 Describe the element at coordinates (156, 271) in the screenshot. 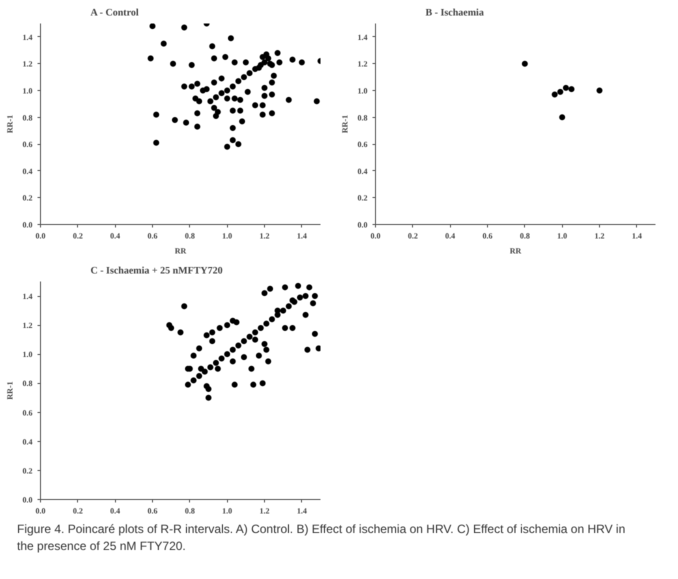

I see `chart-title: C - Ischaemia + 25 nMFTY720` at that location.